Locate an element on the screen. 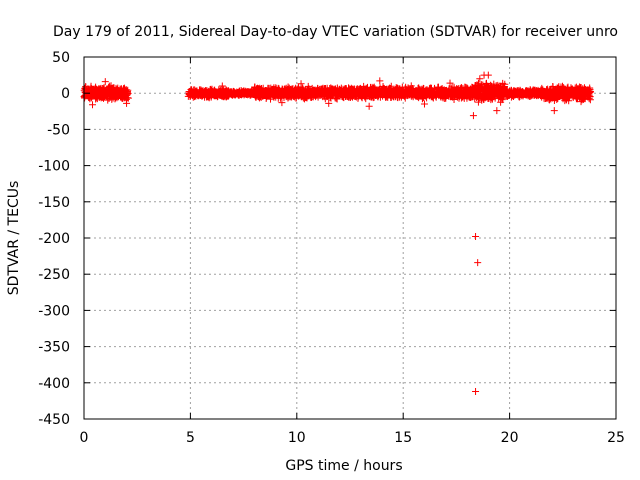 The image size is (640, 480). x-axis-label: GPS time / hours is located at coordinates (343, 466).